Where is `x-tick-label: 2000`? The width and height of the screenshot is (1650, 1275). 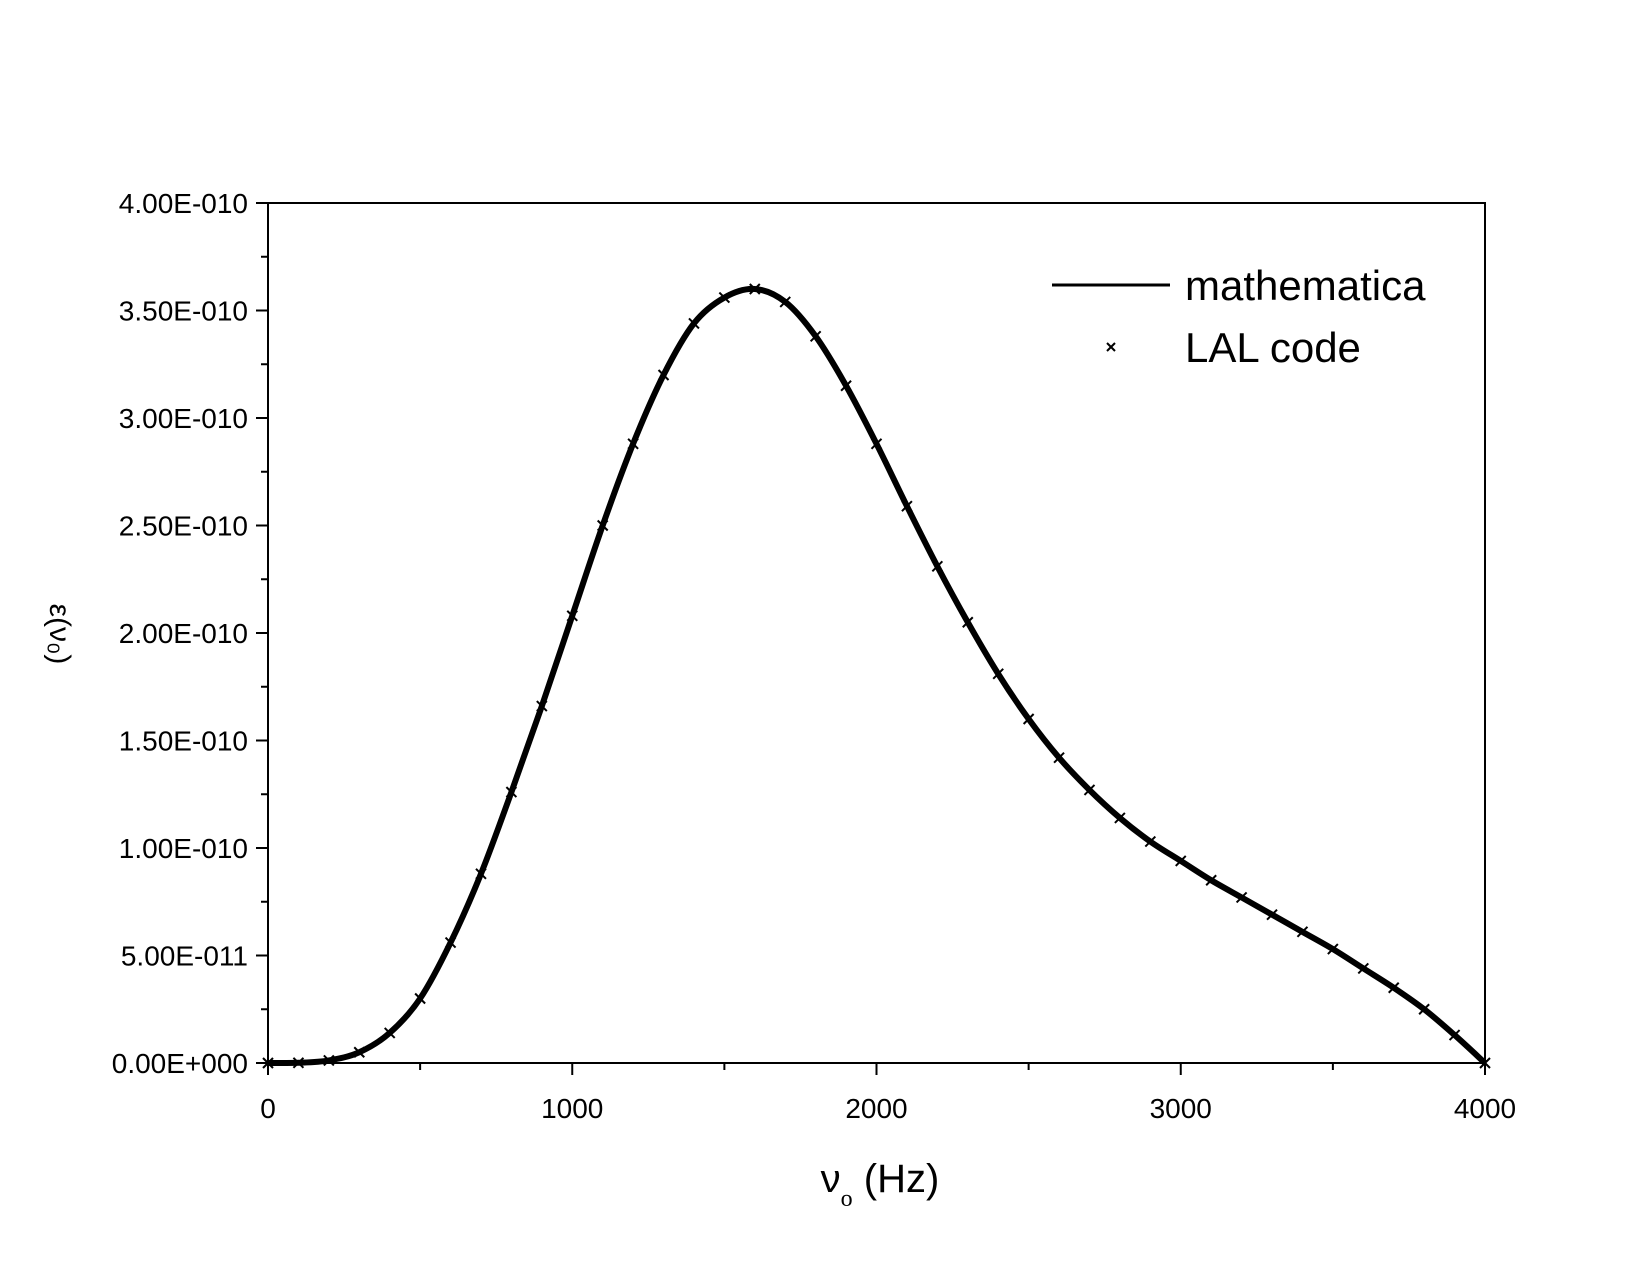
x-tick-label: 2000 is located at coordinates (876, 1108).